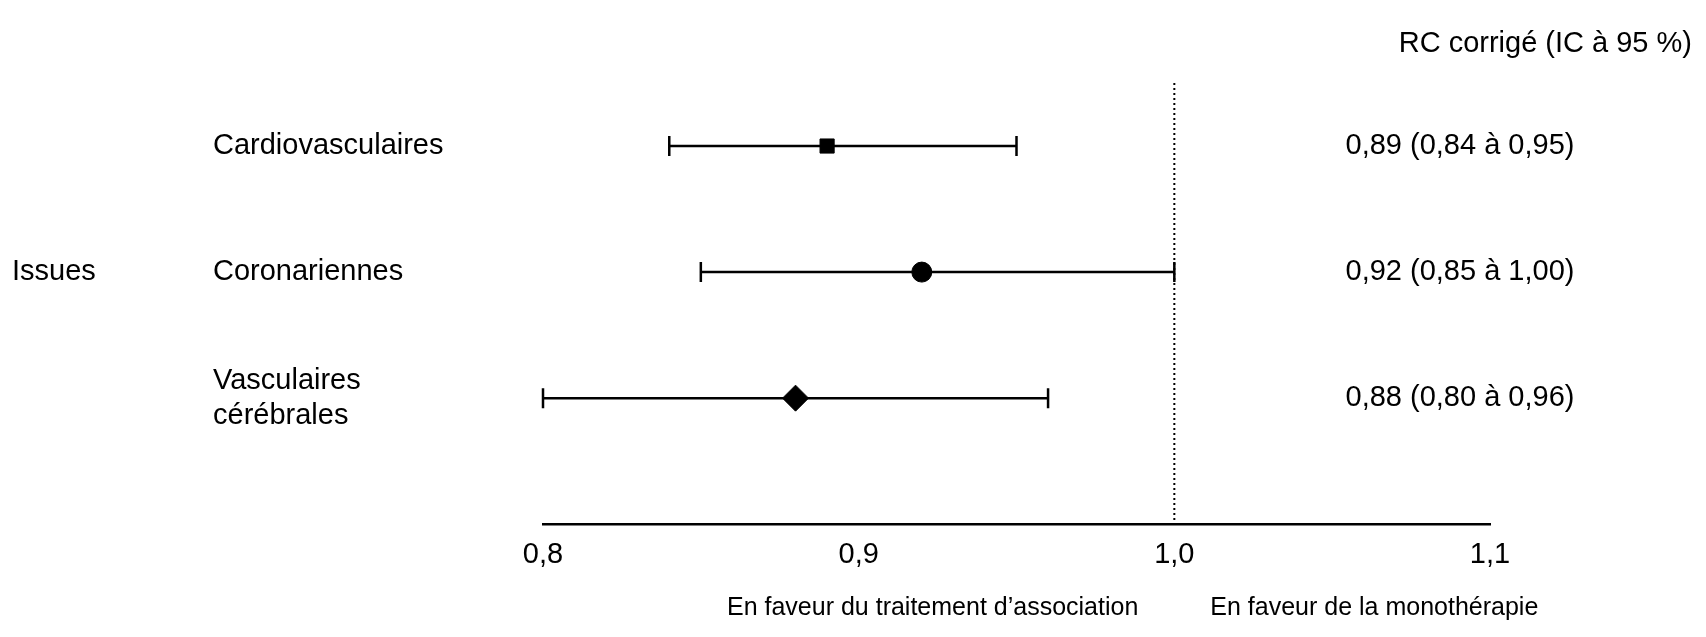 The width and height of the screenshot is (1706, 637). Describe the element at coordinates (1374, 605) in the screenshot. I see `text: En faveur de la monothérapie` at that location.